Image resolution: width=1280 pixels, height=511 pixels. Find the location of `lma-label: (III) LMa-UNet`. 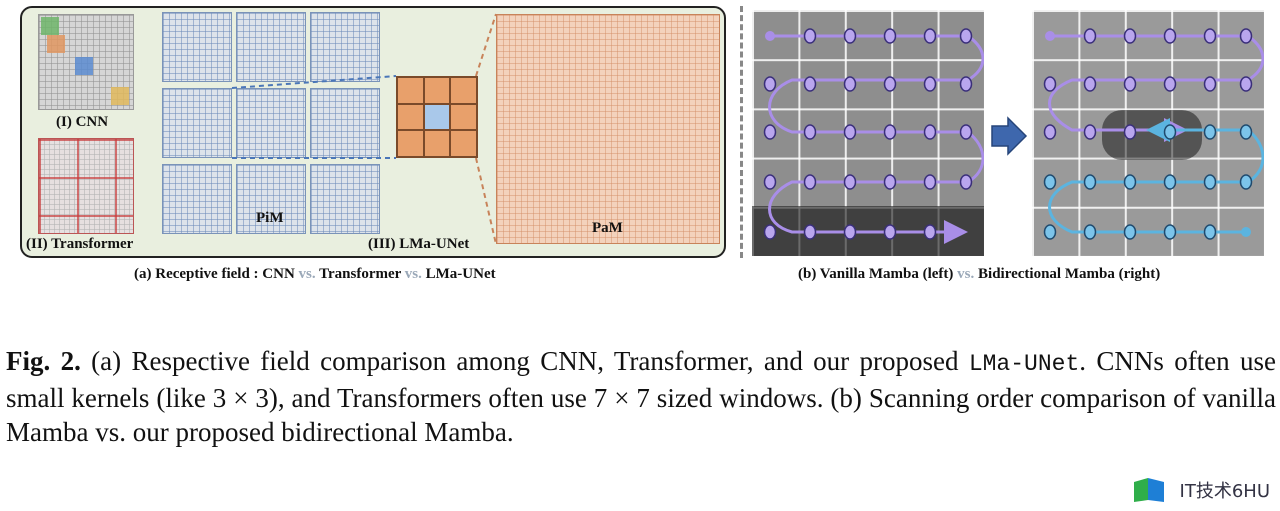

lma-label: (III) LMa-UNet is located at coordinates (419, 244).